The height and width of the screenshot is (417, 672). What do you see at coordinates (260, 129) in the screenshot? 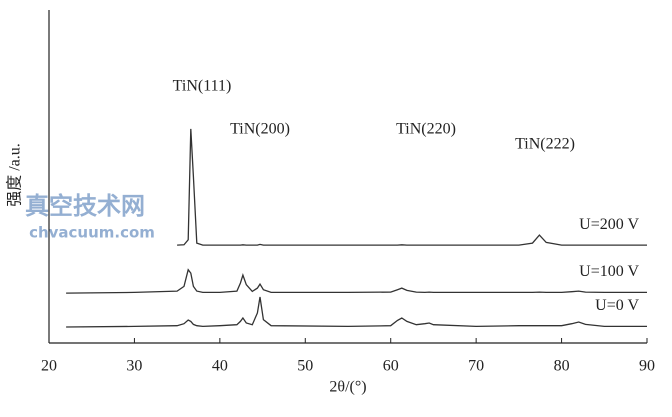
I see `annotation: TiN(200)` at bounding box center [260, 129].